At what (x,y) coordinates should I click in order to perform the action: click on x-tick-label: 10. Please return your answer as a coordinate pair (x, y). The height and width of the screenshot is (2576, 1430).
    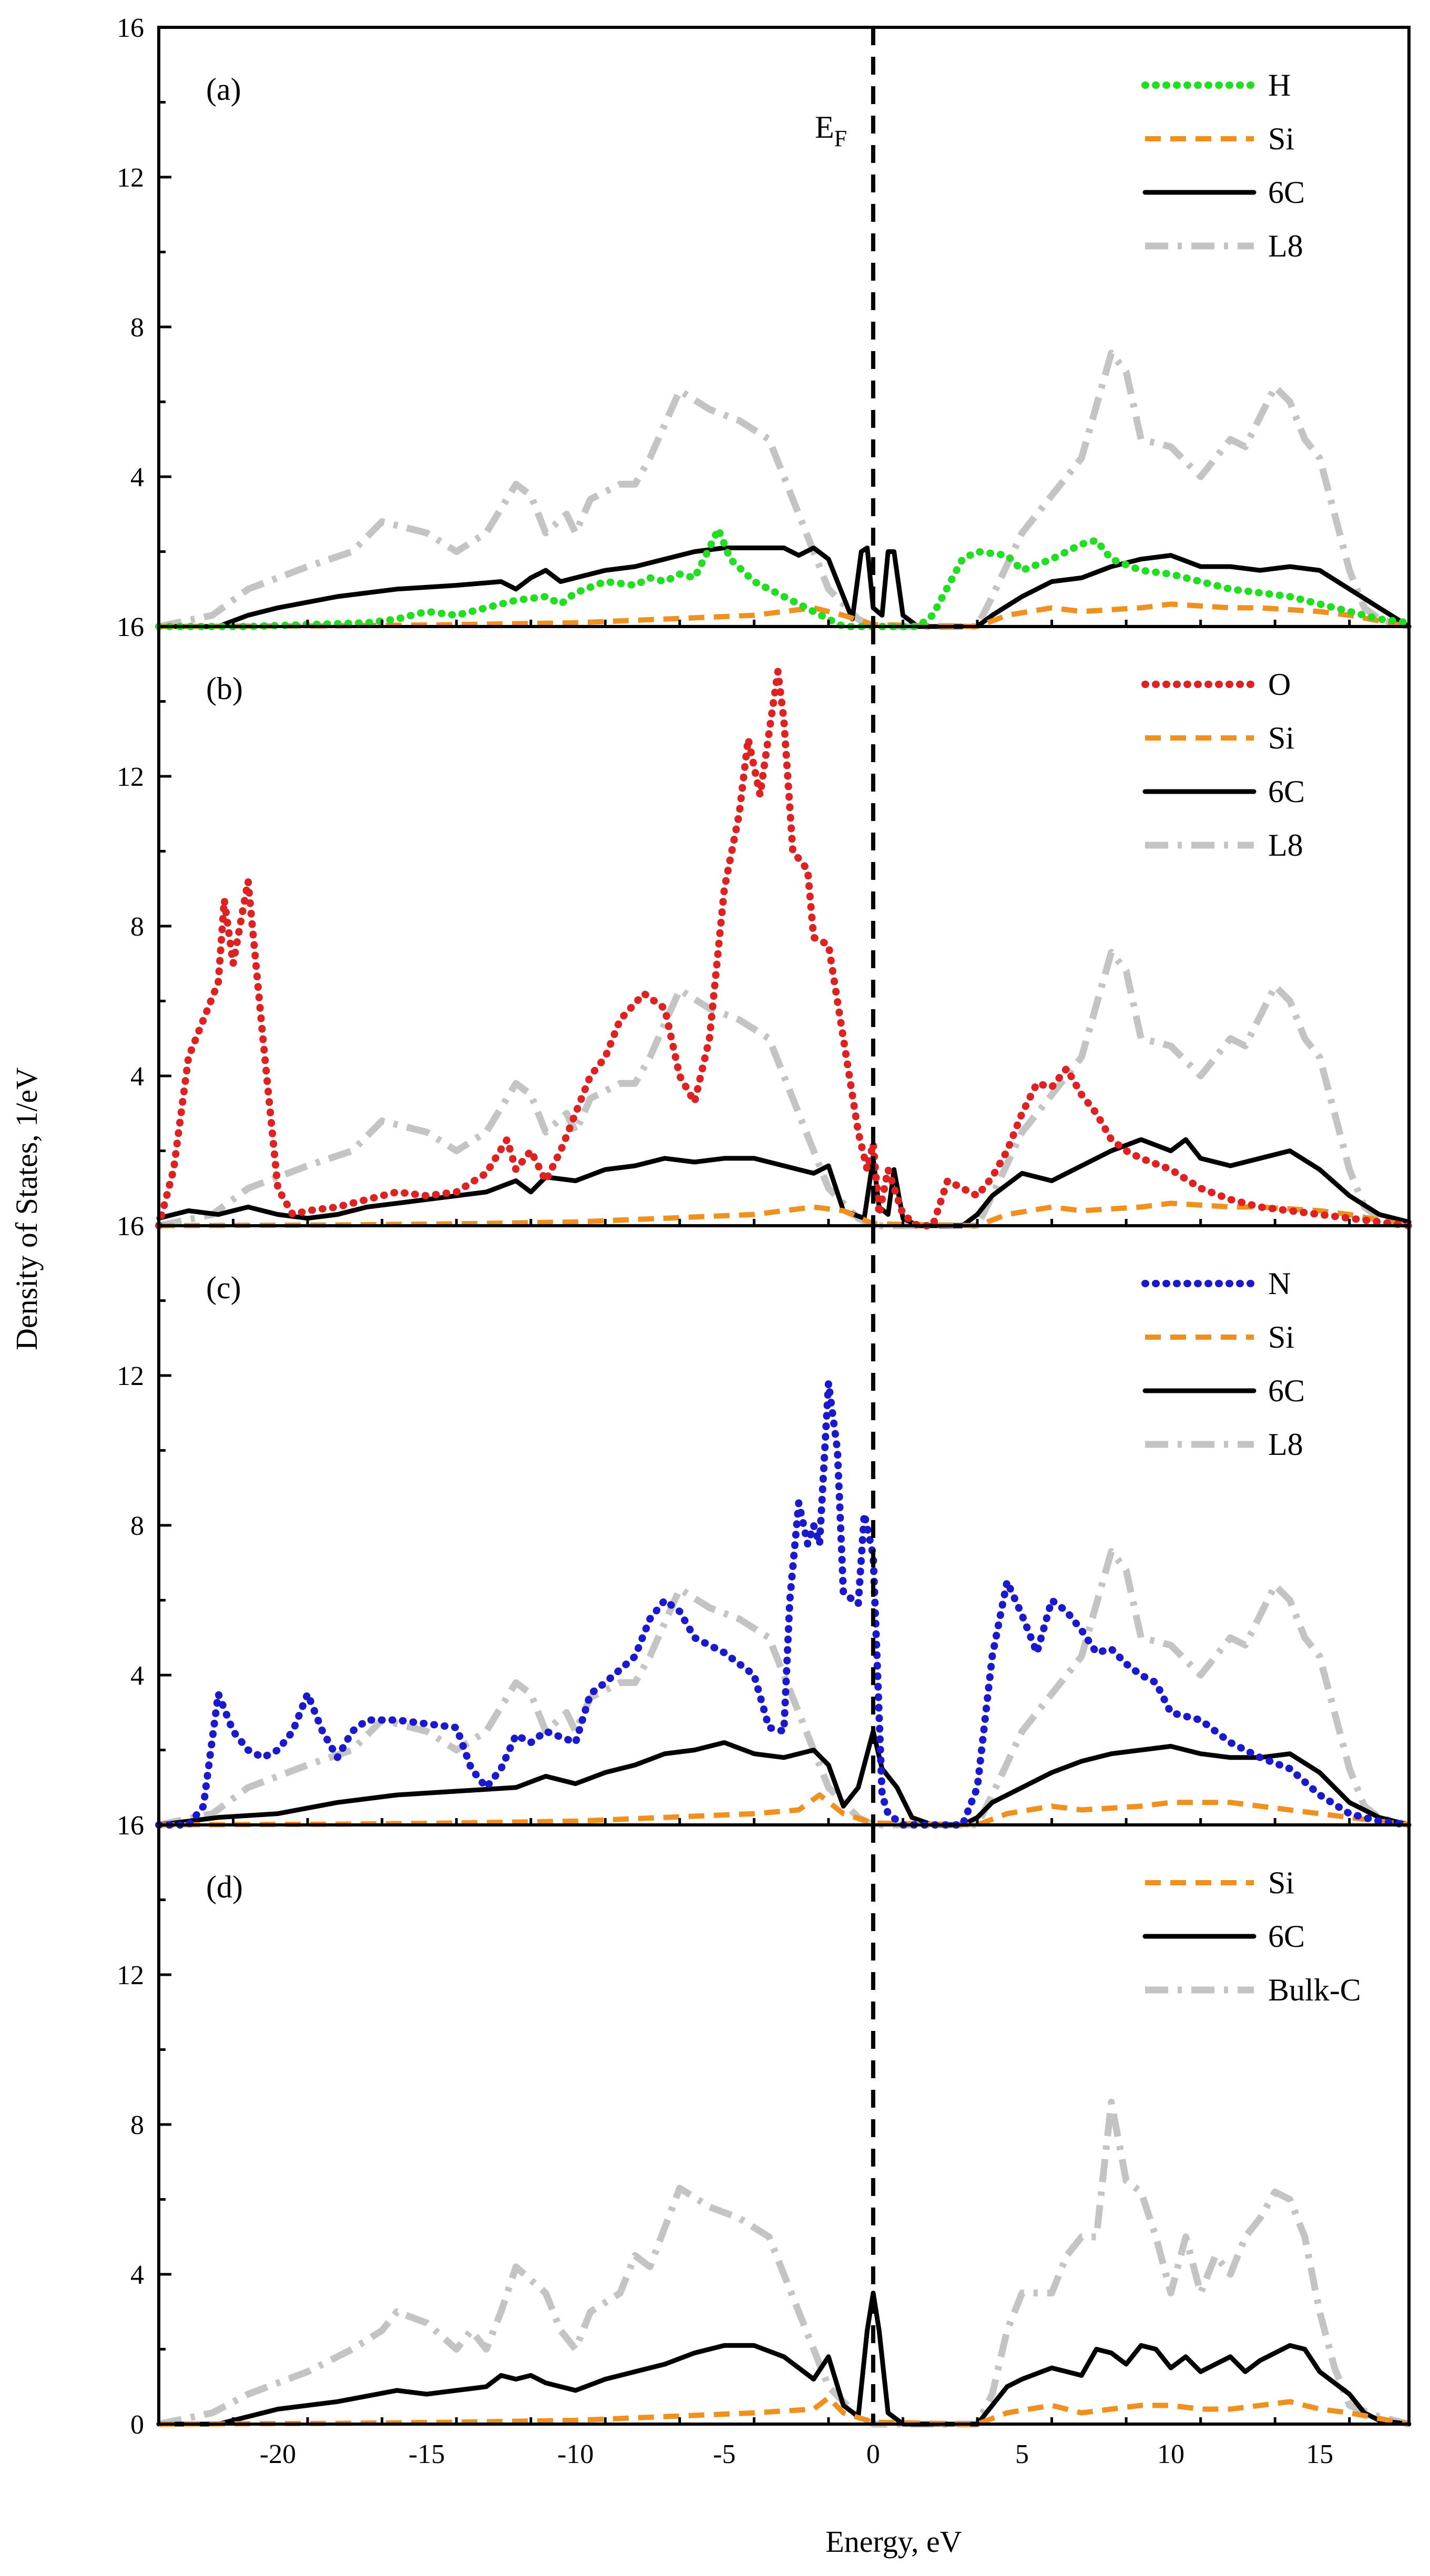
    Looking at the image, I should click on (1170, 2454).